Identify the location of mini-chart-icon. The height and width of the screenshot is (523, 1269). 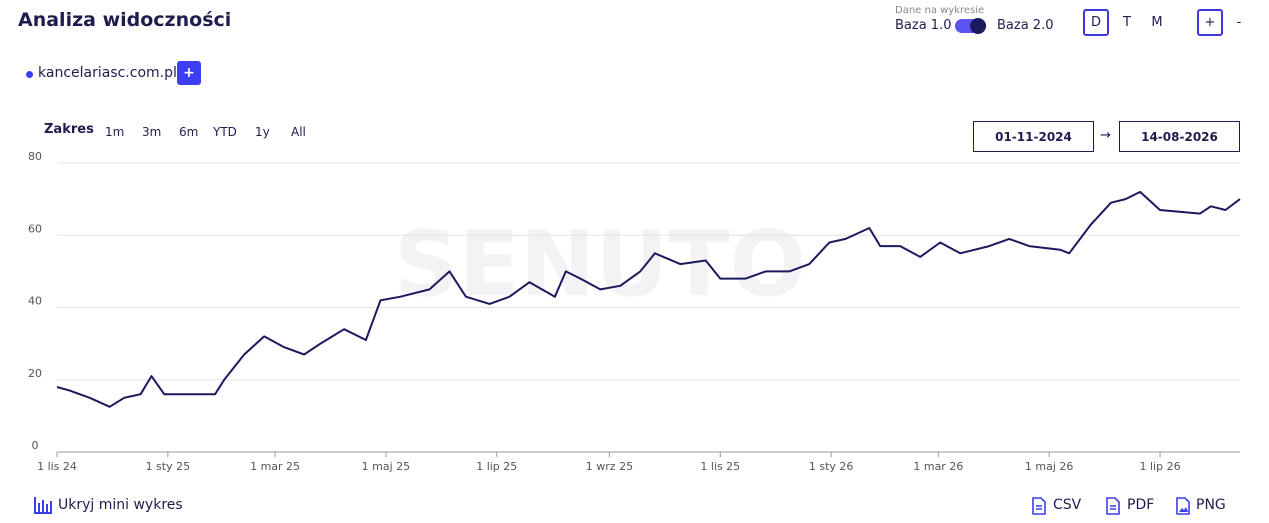
(43, 505).